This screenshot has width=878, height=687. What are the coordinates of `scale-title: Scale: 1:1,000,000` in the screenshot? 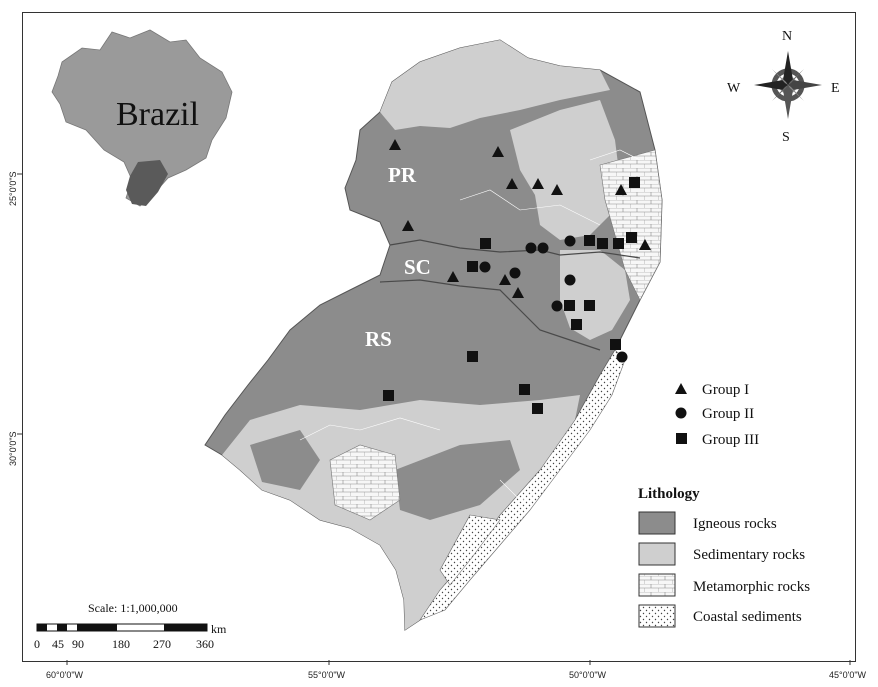 It's located at (133, 608).